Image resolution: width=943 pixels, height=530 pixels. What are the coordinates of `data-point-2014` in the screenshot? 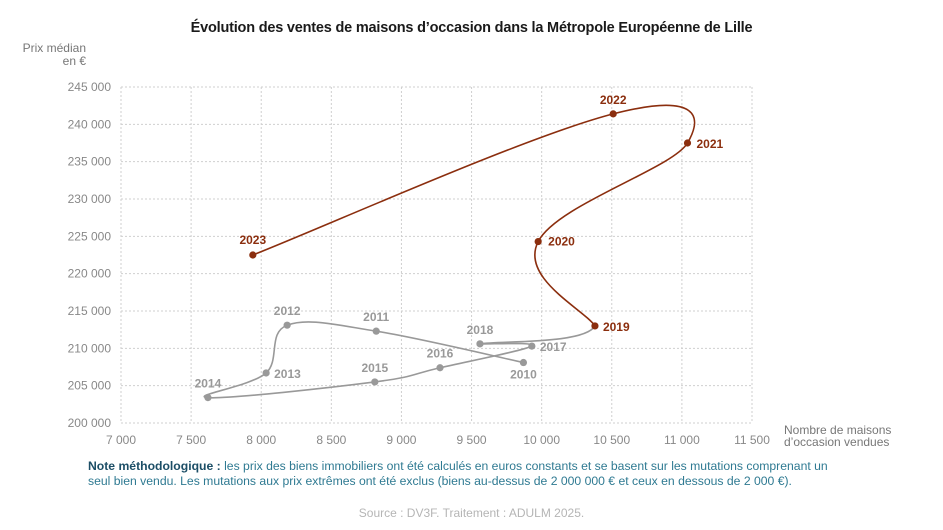 It's located at (208, 398).